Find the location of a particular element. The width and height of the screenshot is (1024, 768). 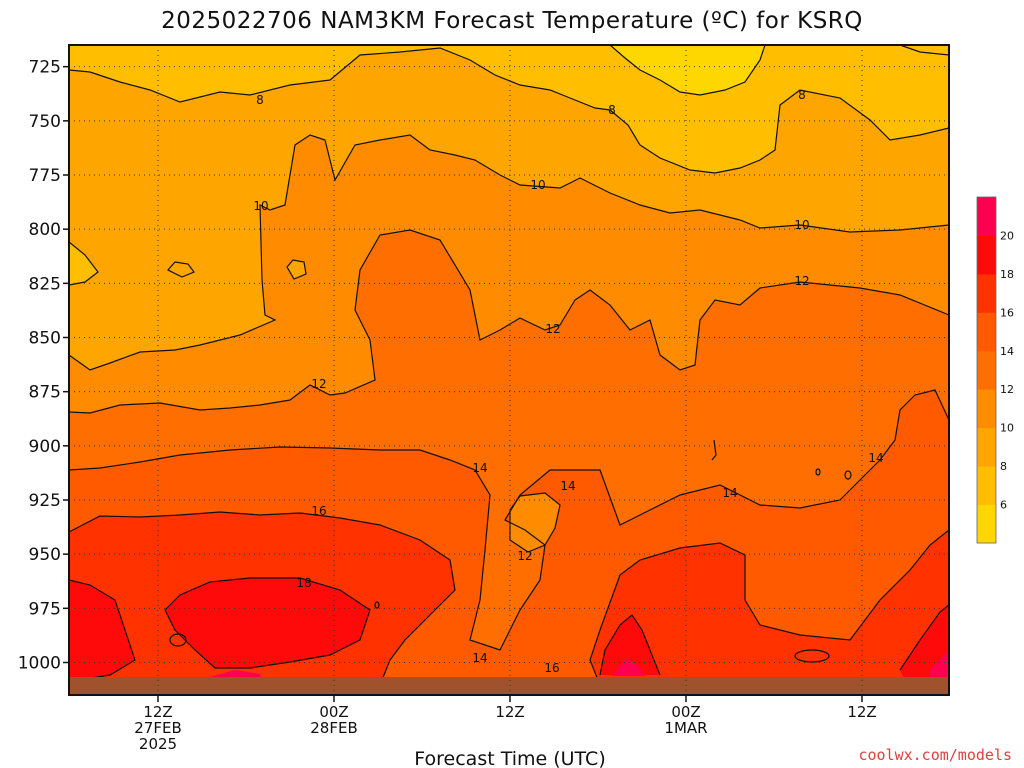

credit-text: coolwx.com/models is located at coordinates (935, 755).